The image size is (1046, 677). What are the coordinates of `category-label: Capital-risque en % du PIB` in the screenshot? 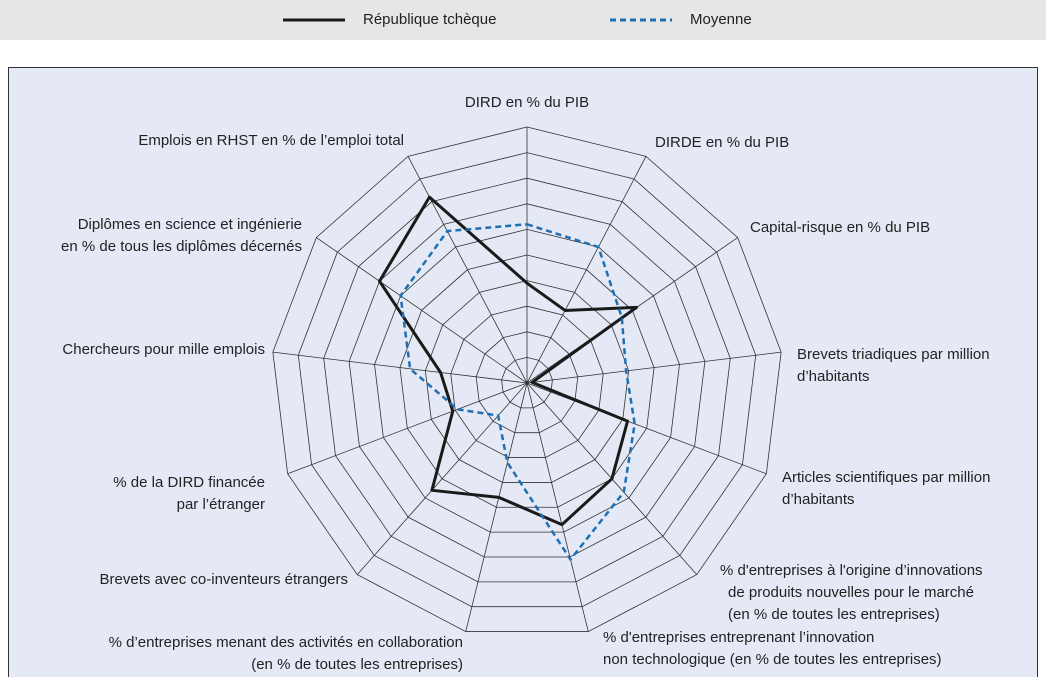 It's located at (840, 227).